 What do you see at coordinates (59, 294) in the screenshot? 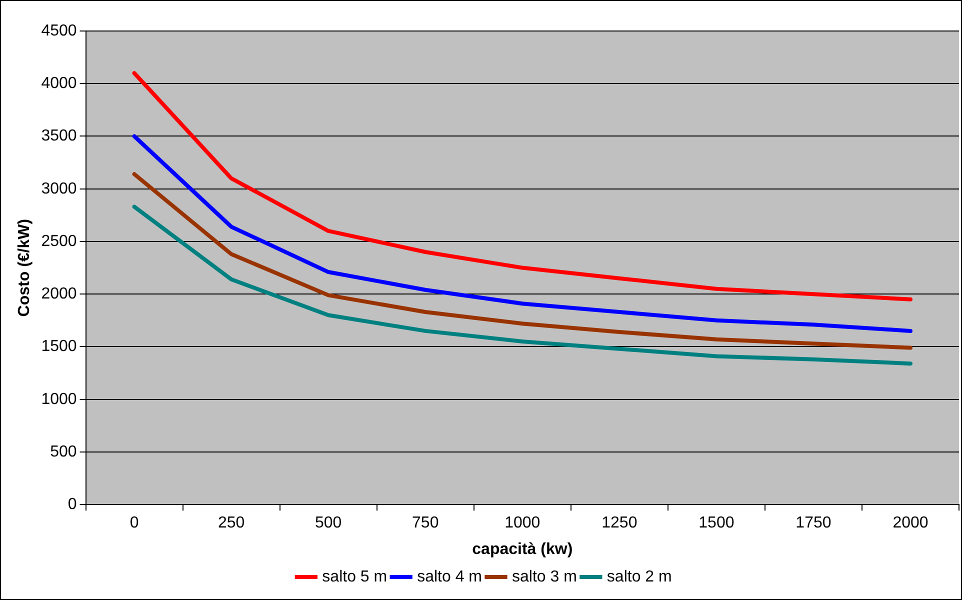
I see `y-tick-label: 2000` at bounding box center [59, 294].